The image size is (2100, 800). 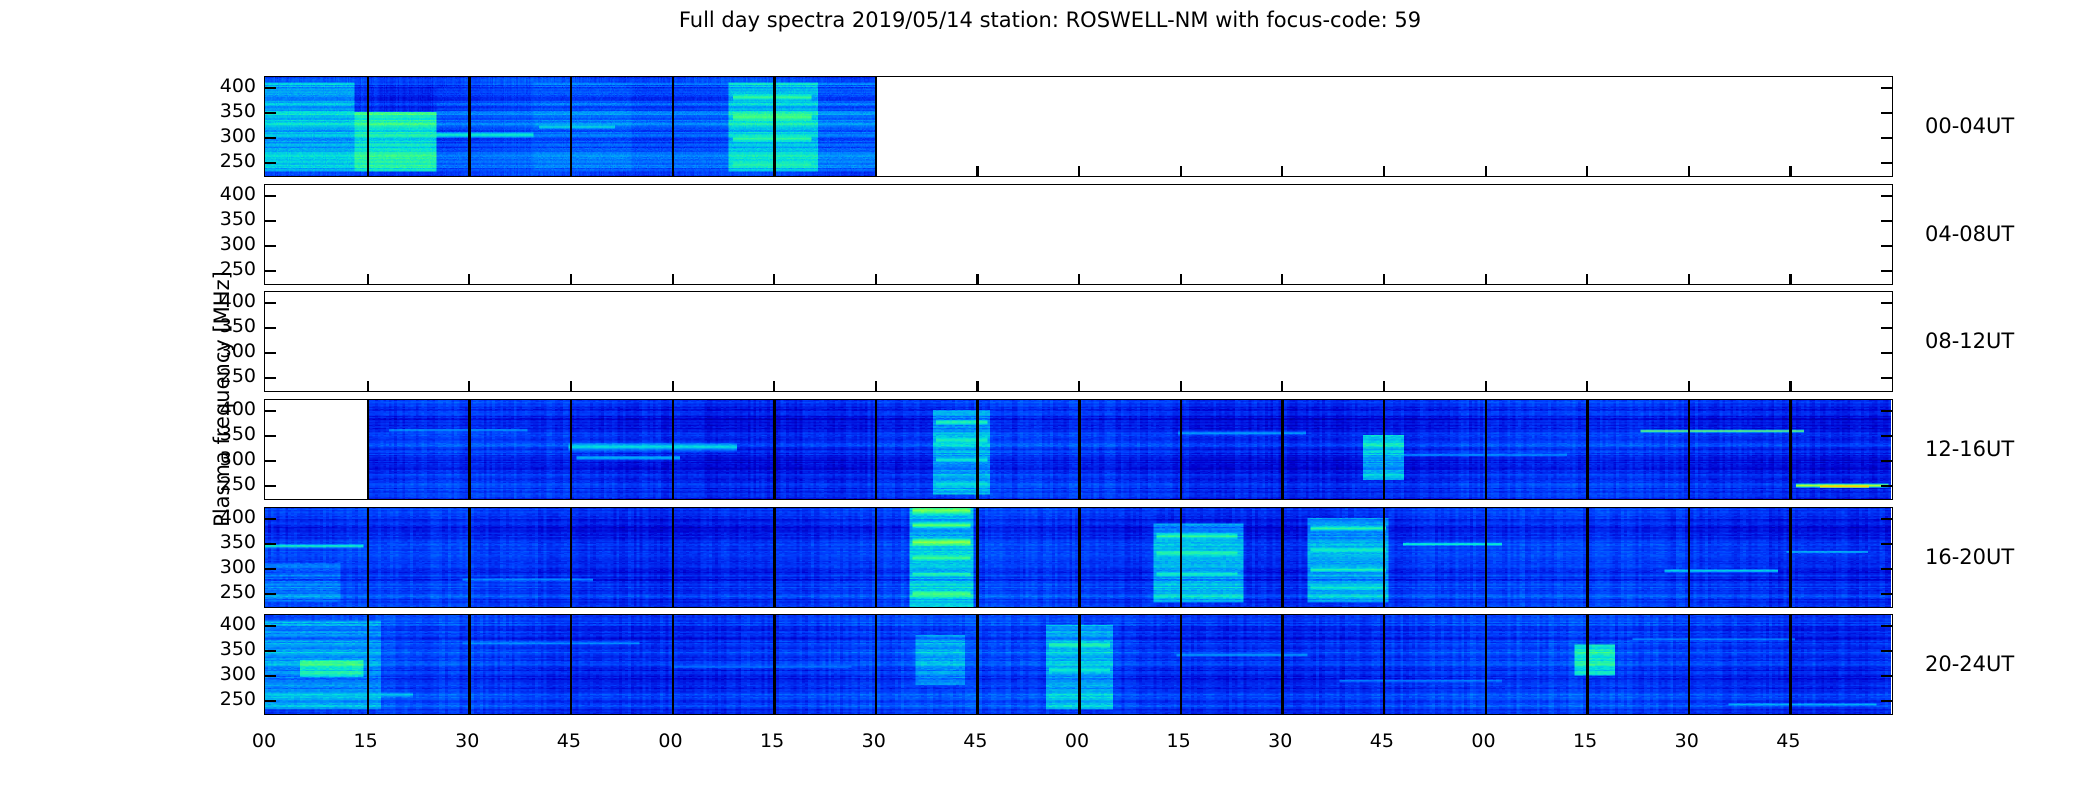 What do you see at coordinates (1970, 340) in the screenshot?
I see `panel-label-08-12: 08-12UT` at bounding box center [1970, 340].